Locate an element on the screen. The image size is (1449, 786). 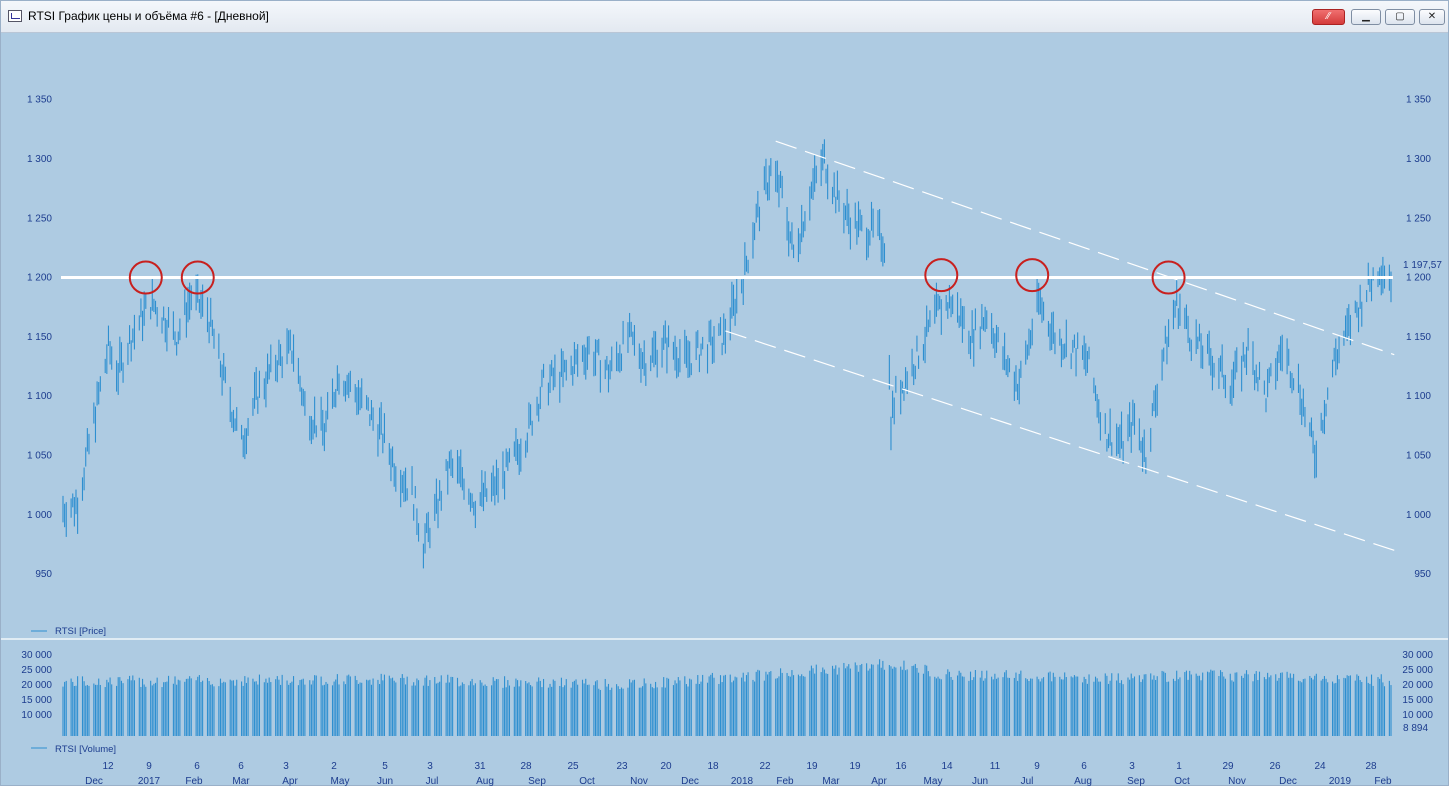
x-day-label: 18 is located at coordinates (713, 766).